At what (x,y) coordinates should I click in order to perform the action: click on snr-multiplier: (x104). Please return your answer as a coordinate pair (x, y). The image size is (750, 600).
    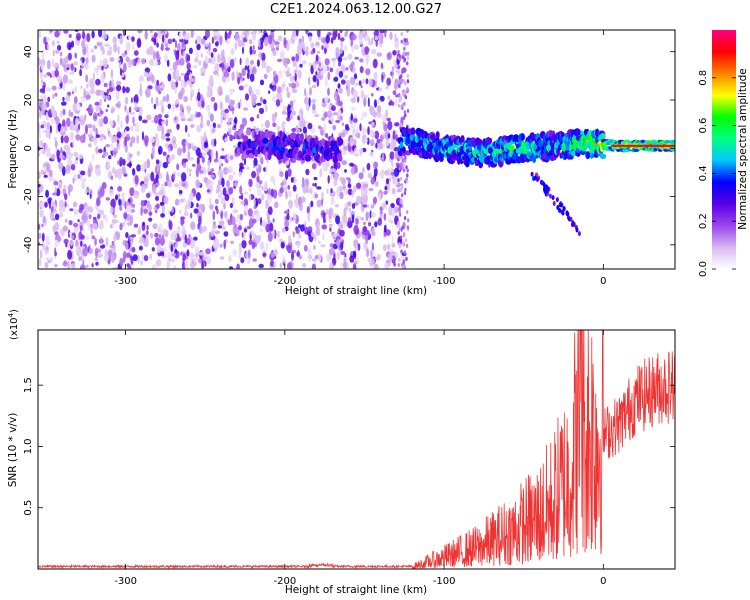
    Looking at the image, I should click on (13, 324).